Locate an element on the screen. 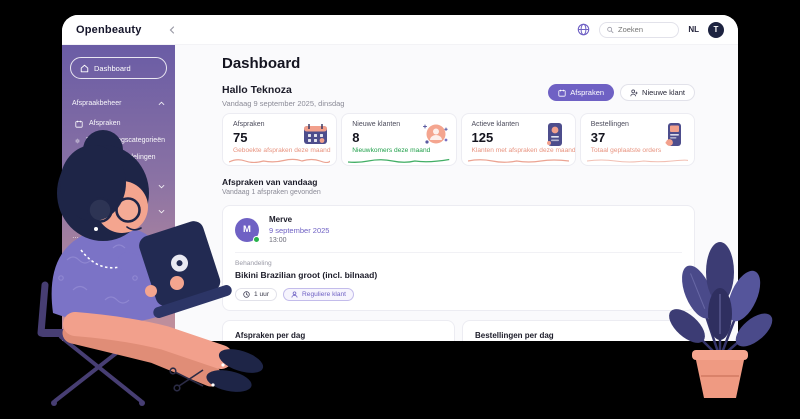 This screenshot has height=419, width=800. topbar-right: NL T is located at coordinates (650, 29).